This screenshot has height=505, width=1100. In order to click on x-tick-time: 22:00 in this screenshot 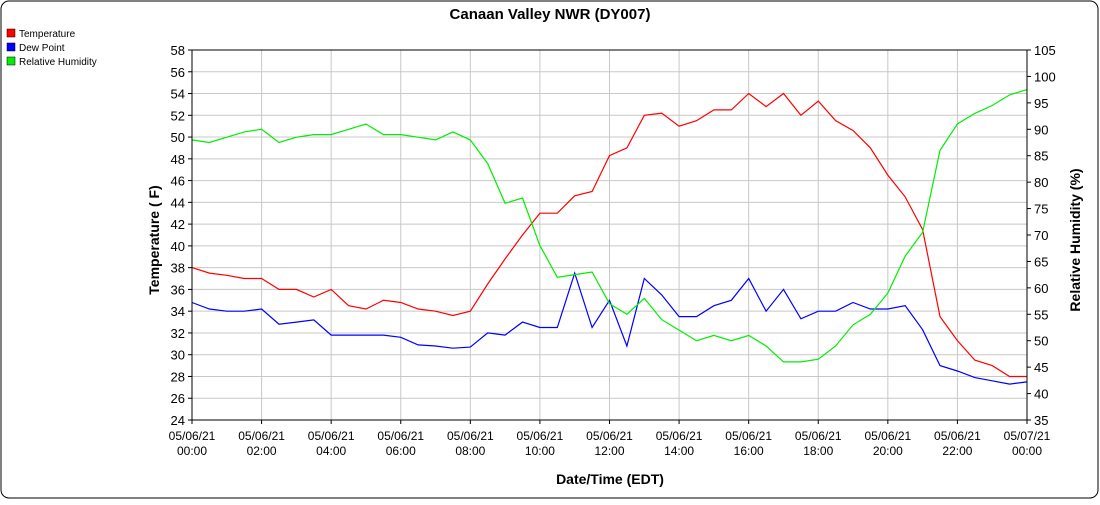, I will do `click(957, 451)`.